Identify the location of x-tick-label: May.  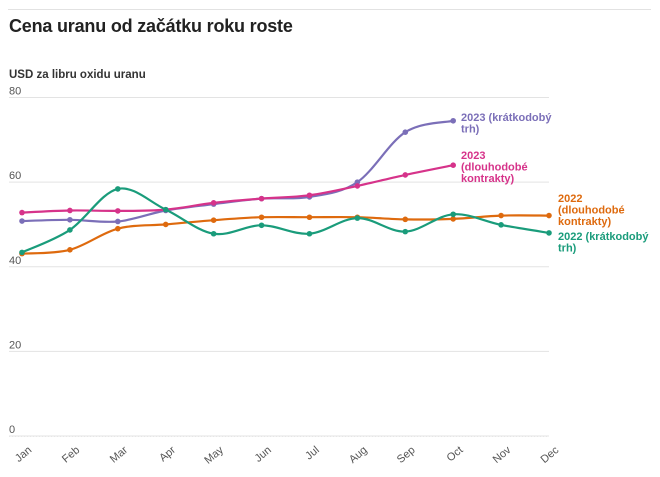
(214, 455).